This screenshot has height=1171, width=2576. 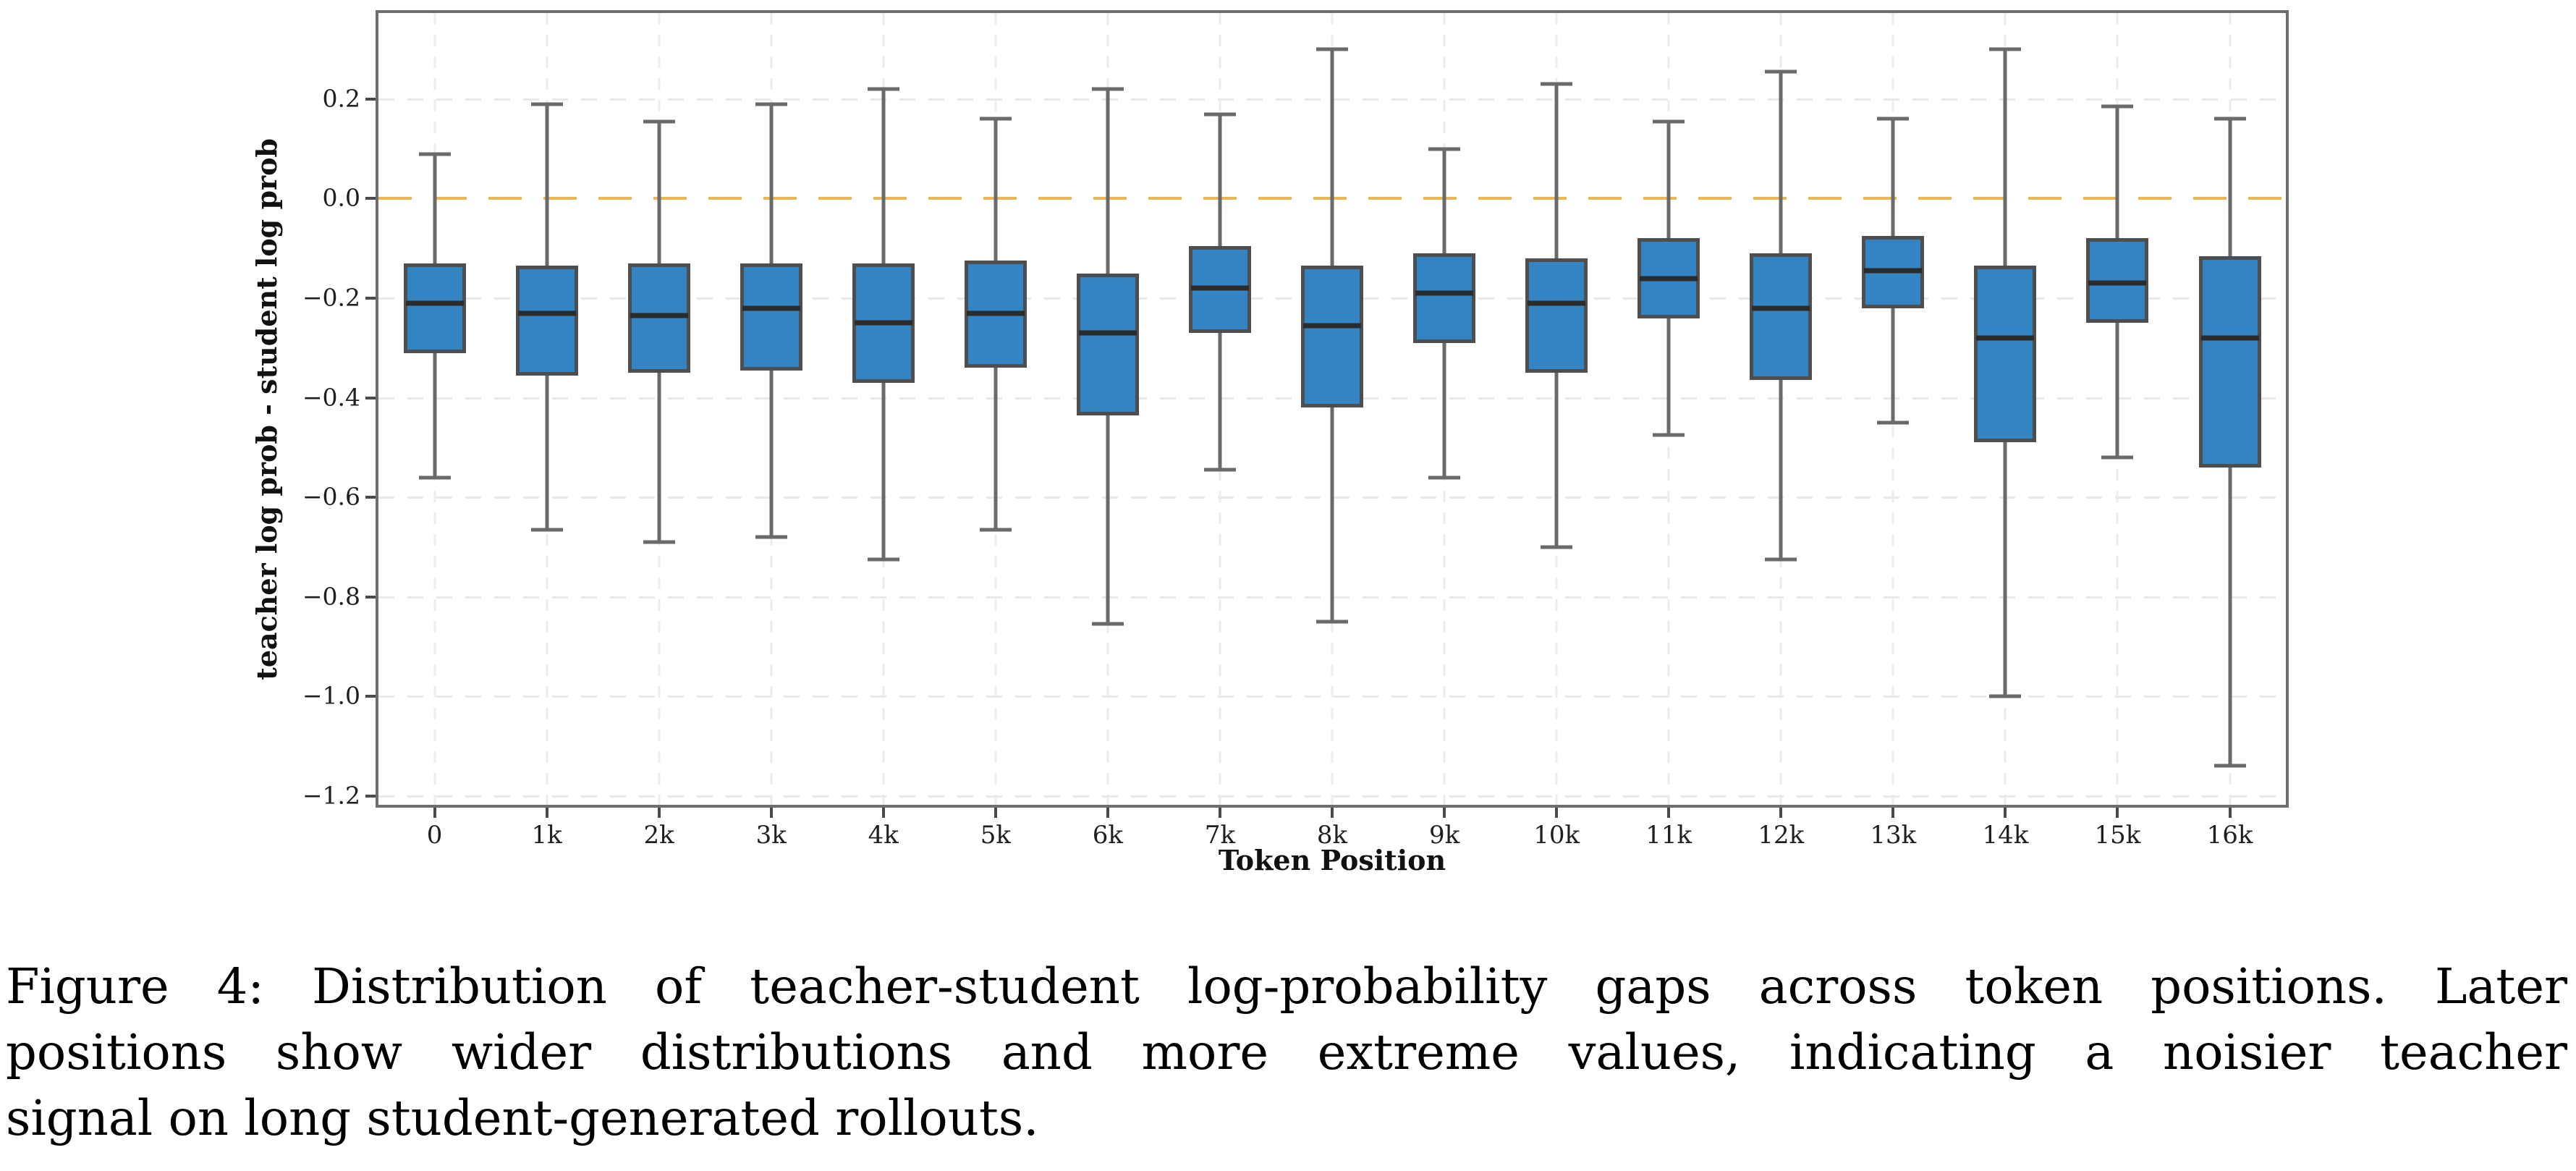 What do you see at coordinates (1445, 432) in the screenshot?
I see `box-slot-9k: 9k` at bounding box center [1445, 432].